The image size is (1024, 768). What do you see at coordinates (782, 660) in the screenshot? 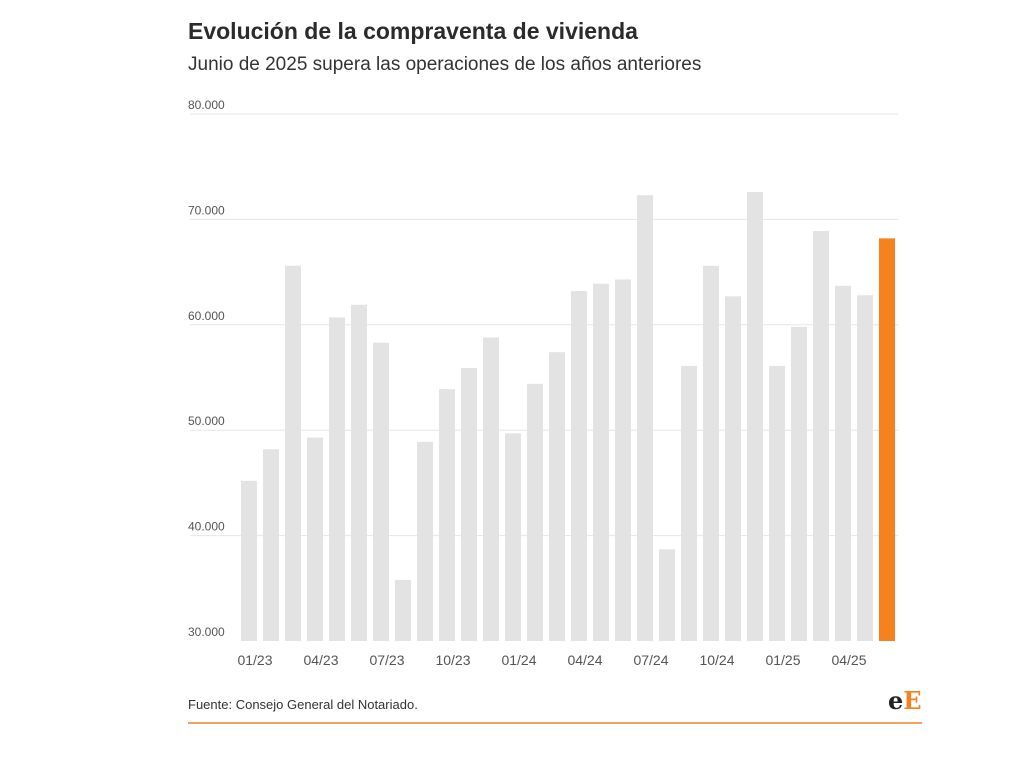
I see `x-tick-label: 01/25` at bounding box center [782, 660].